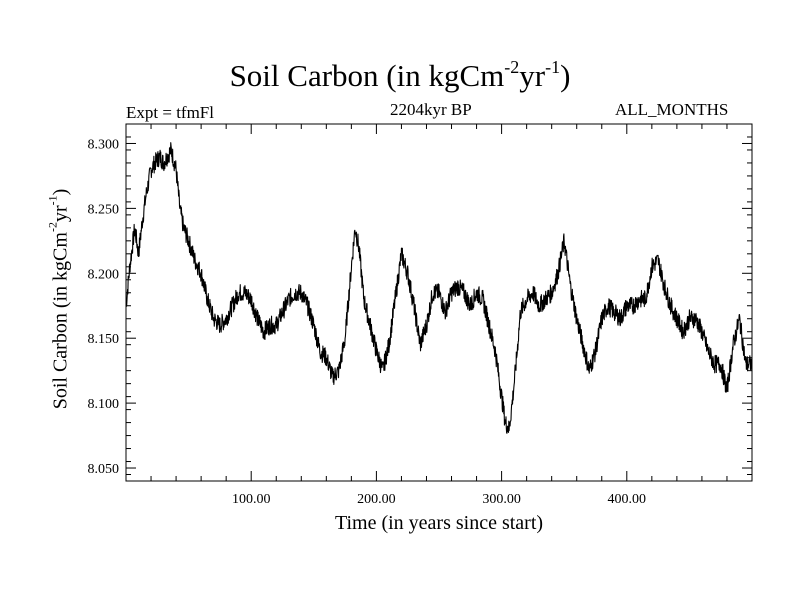  I want to click on y-tick-label: 8.250, so click(104, 209).